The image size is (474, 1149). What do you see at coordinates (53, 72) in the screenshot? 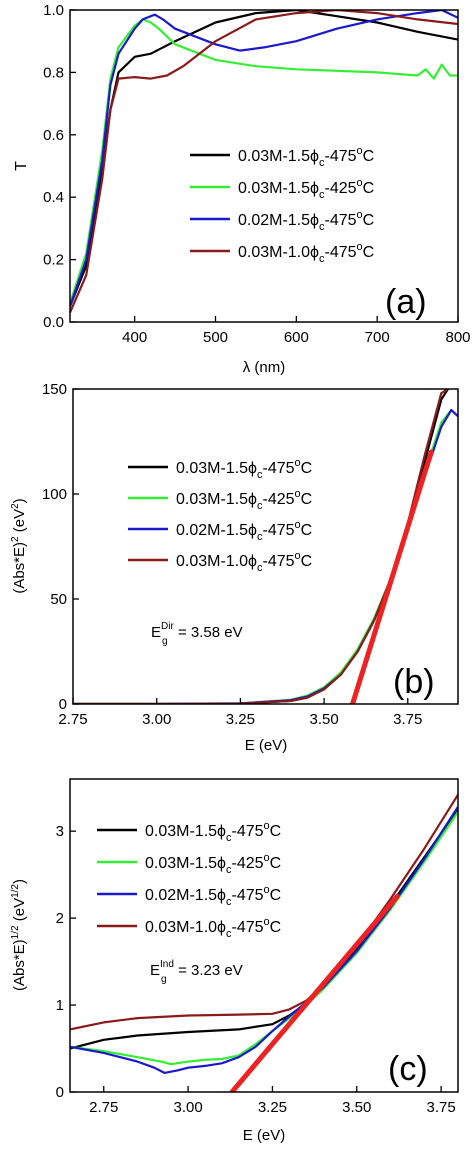
I see `panel-a-ytick-label: 0.8` at bounding box center [53, 72].